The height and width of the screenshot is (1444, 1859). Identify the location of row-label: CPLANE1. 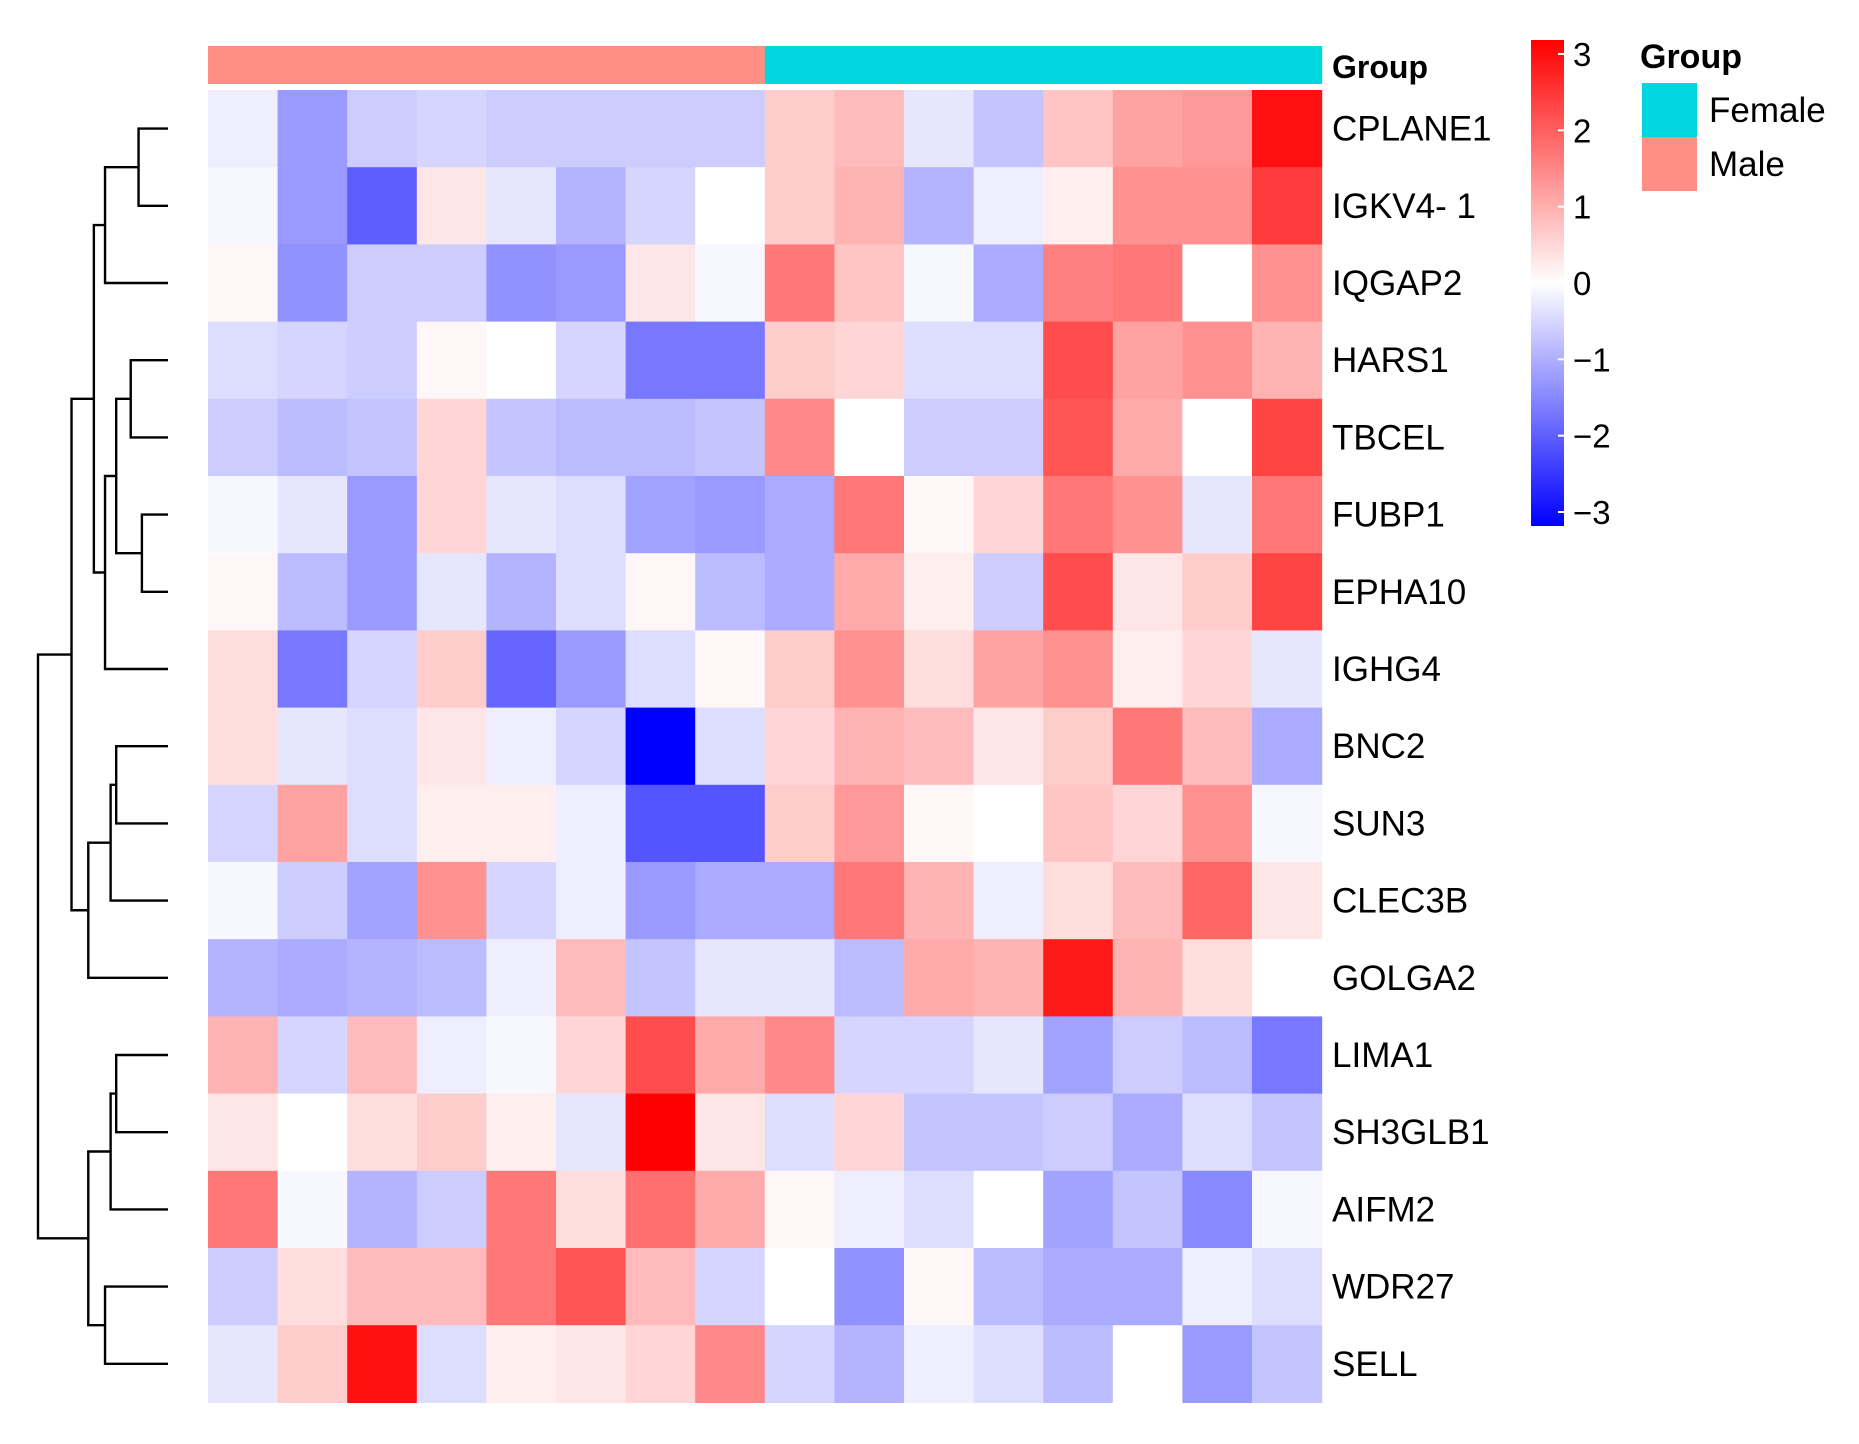
(1412, 129).